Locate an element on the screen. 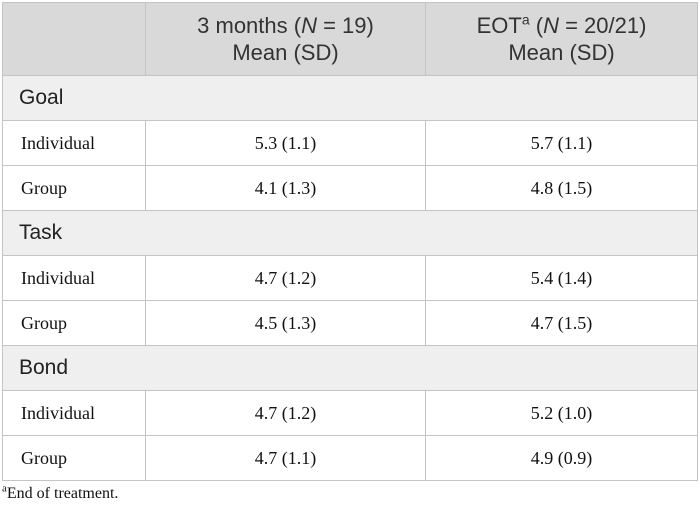  footnote-text: End of treatment. is located at coordinates (62, 493).